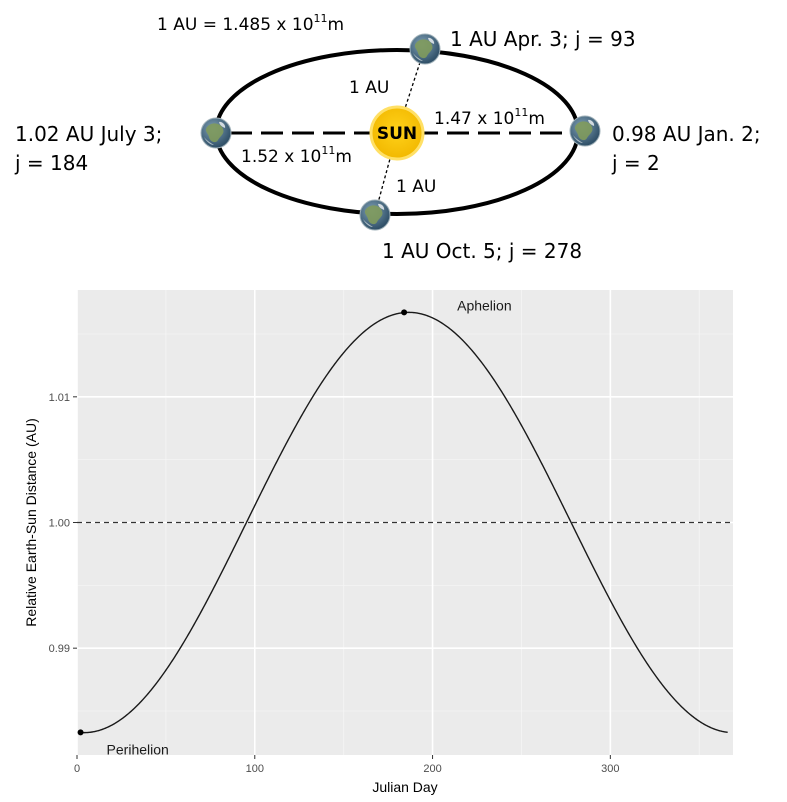 This screenshot has height=802, width=787. What do you see at coordinates (521, 112) in the screenshot?
I see `distance-right-exponent: 11` at bounding box center [521, 112].